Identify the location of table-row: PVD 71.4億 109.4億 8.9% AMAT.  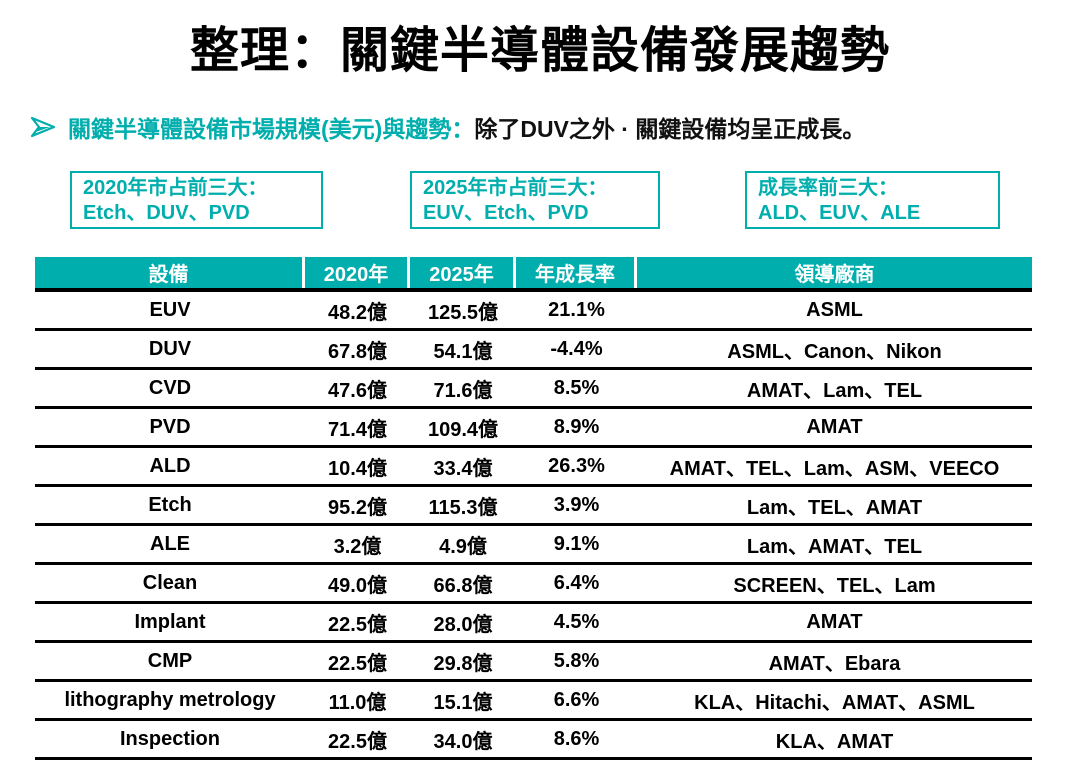
(533, 428).